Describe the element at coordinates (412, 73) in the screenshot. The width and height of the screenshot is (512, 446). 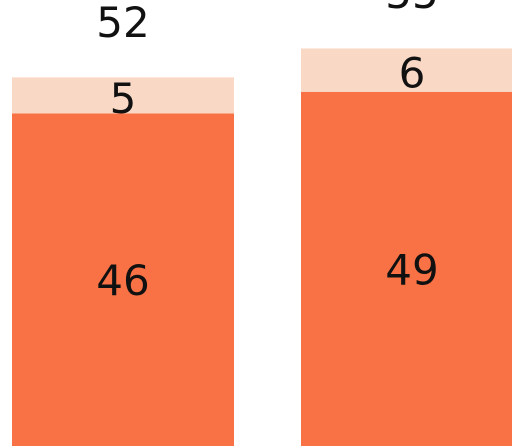
I see `data-label-top-2: 6` at that location.